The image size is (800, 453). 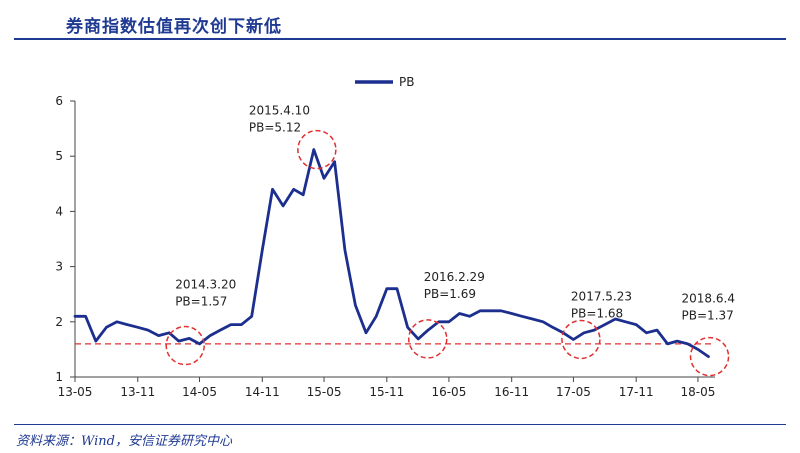 I want to click on x-tick-label: 13-11, so click(x=137, y=392).